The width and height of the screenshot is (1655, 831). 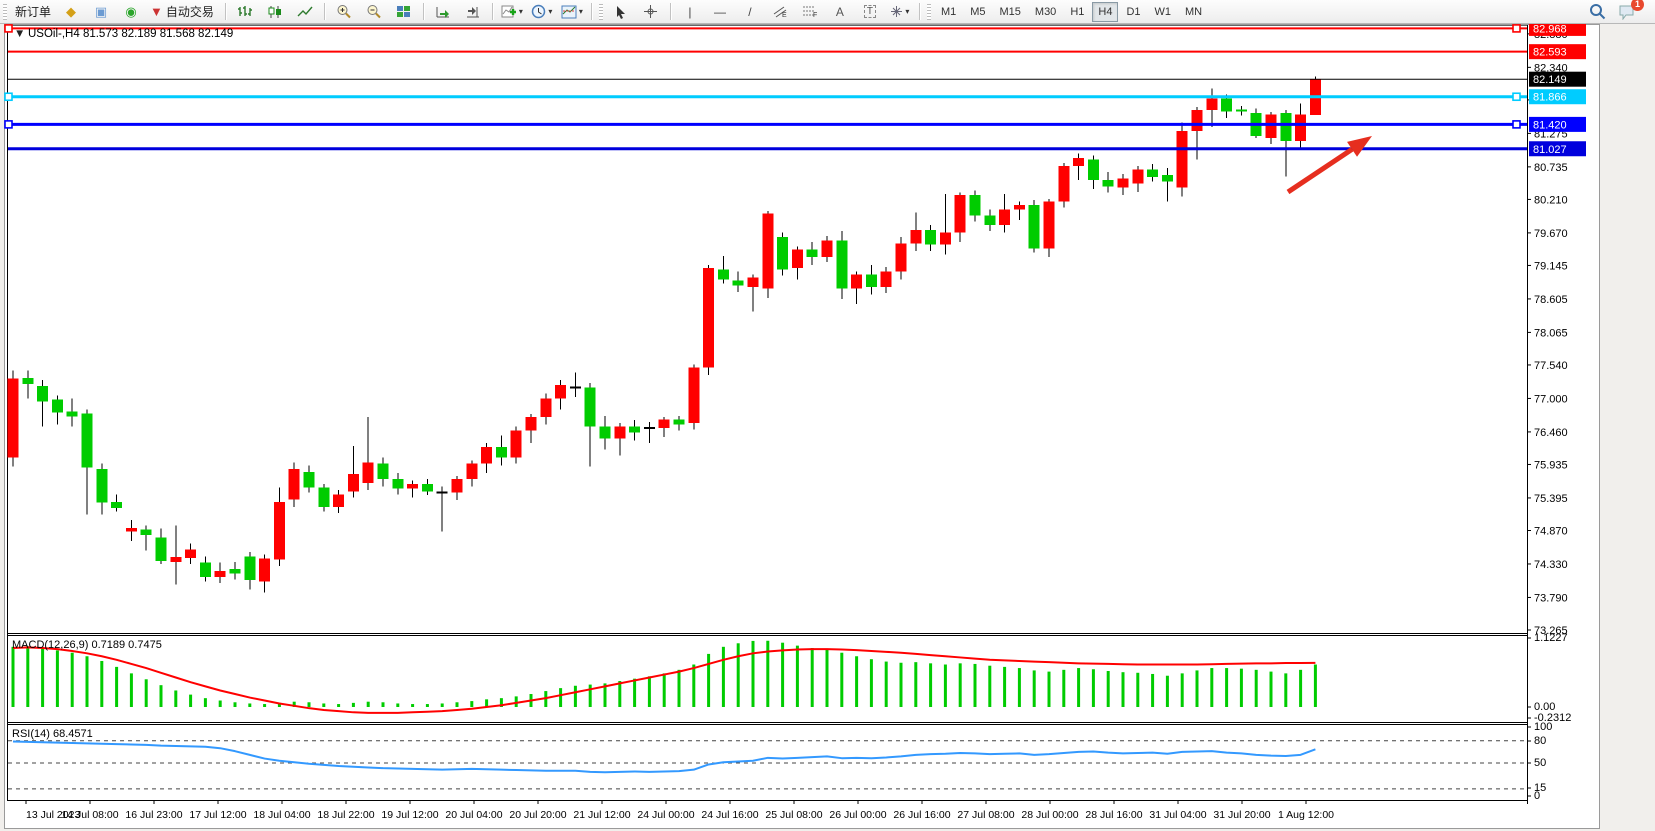 I want to click on templates-button: ▾, so click(x=572, y=12).